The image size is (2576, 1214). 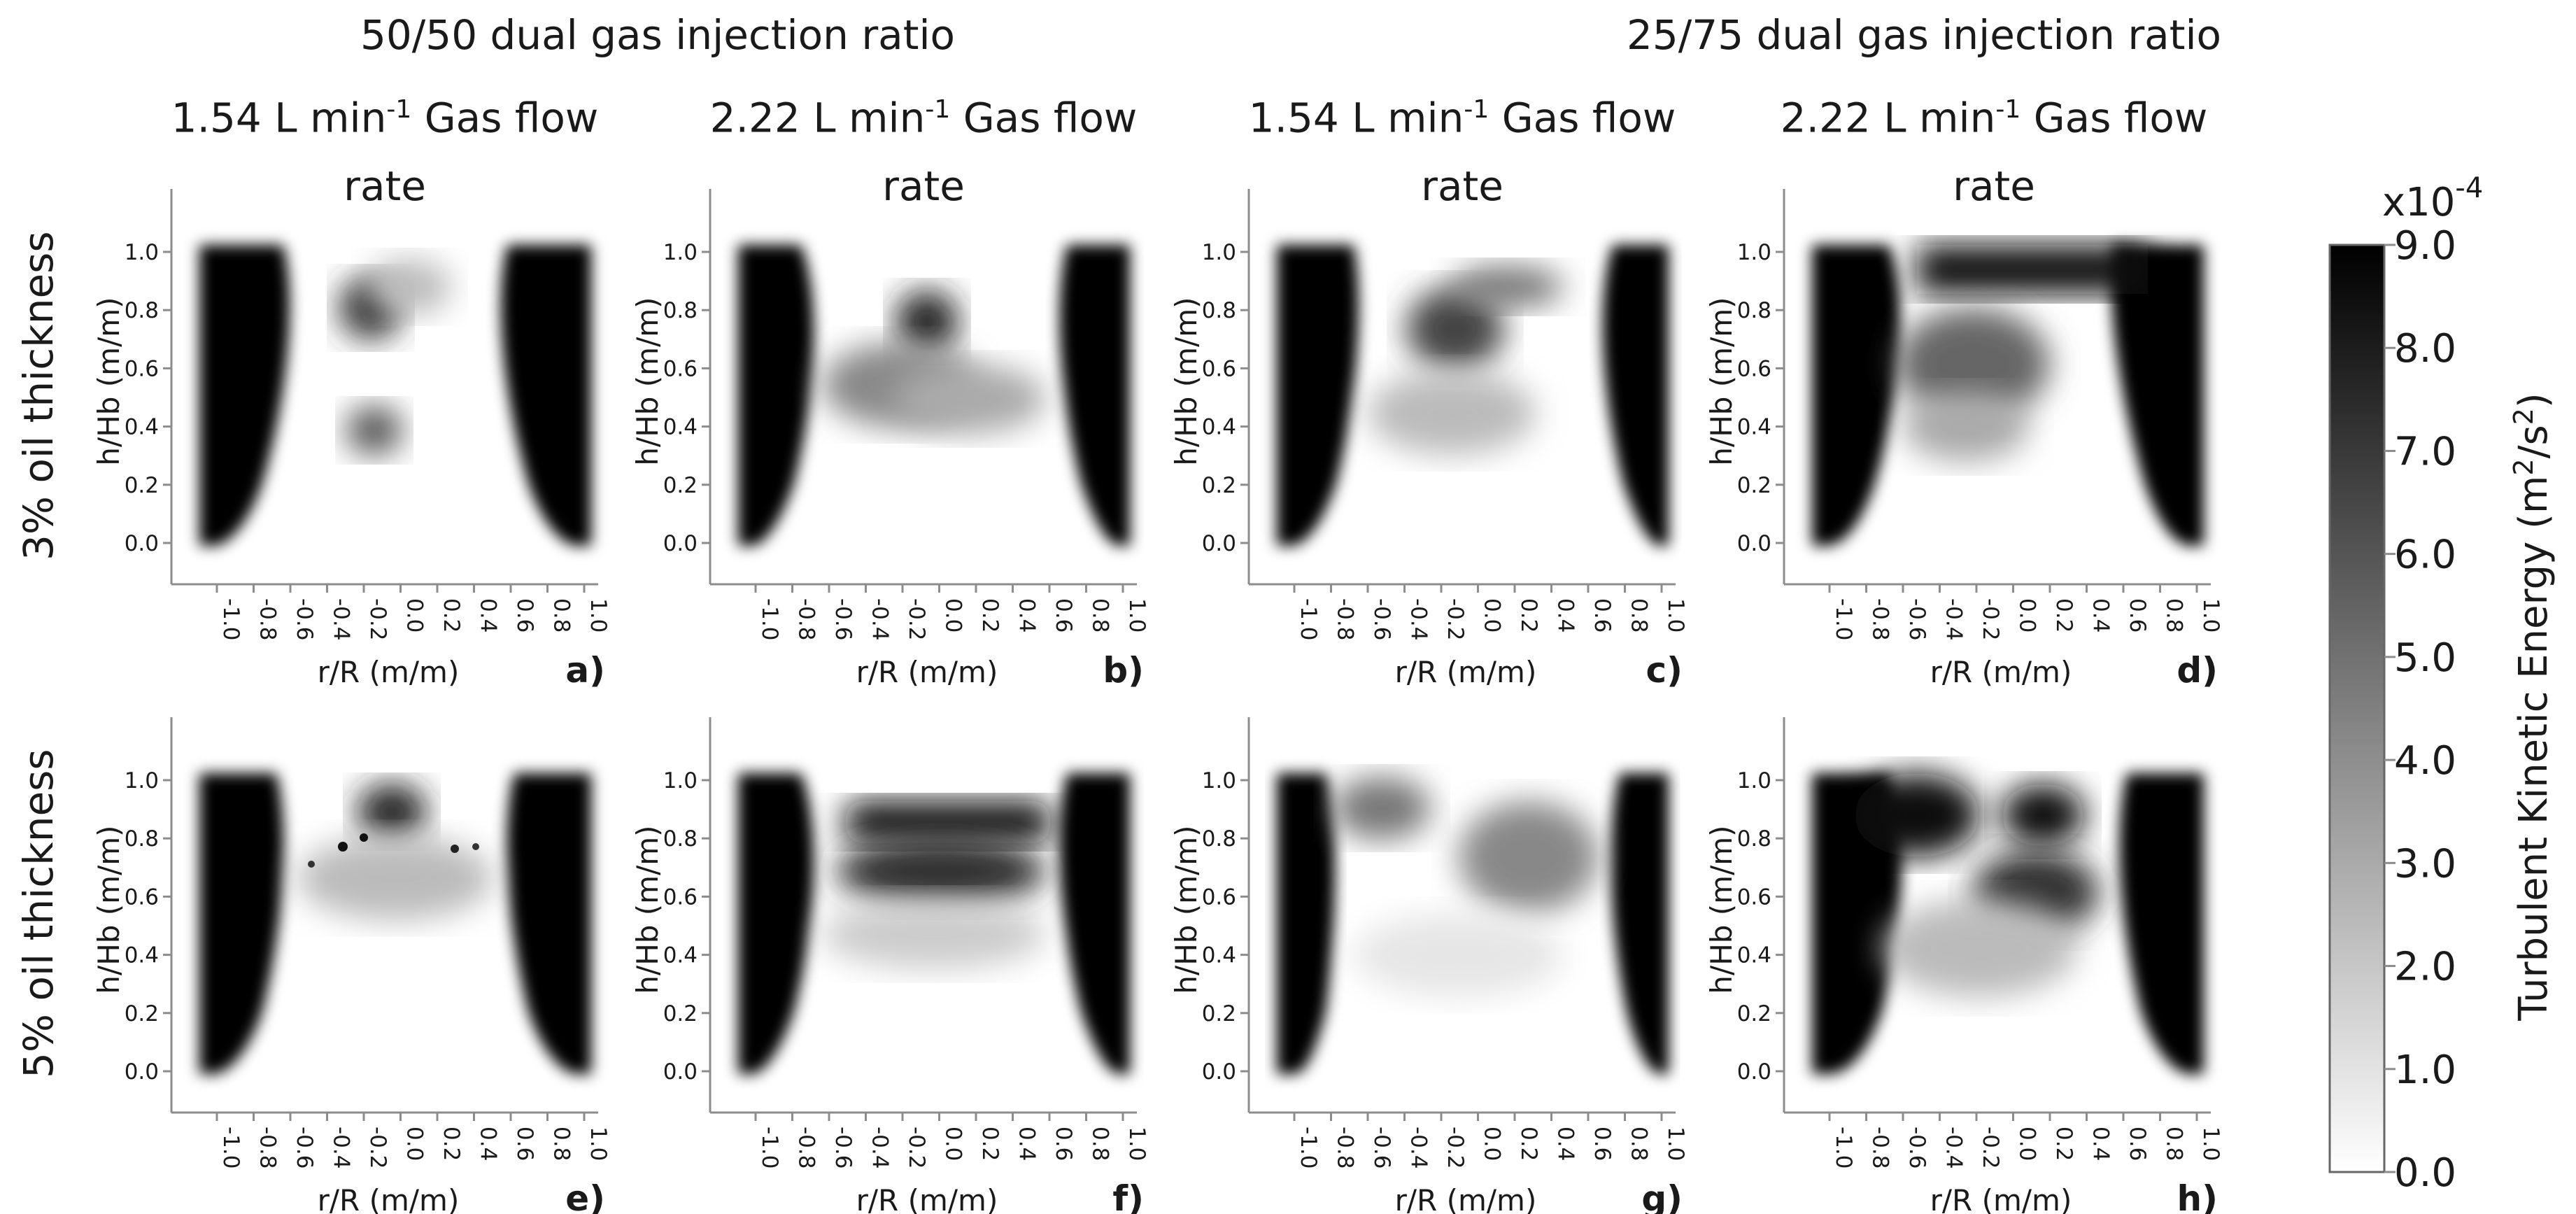 What do you see at coordinates (934, 395) in the screenshot?
I see `heatmap-panel-b` at bounding box center [934, 395].